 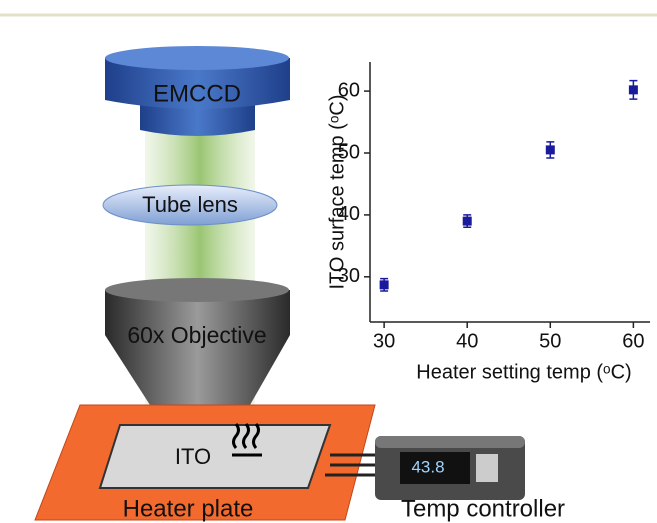 I want to click on label: Tube lens, so click(x=190, y=204).